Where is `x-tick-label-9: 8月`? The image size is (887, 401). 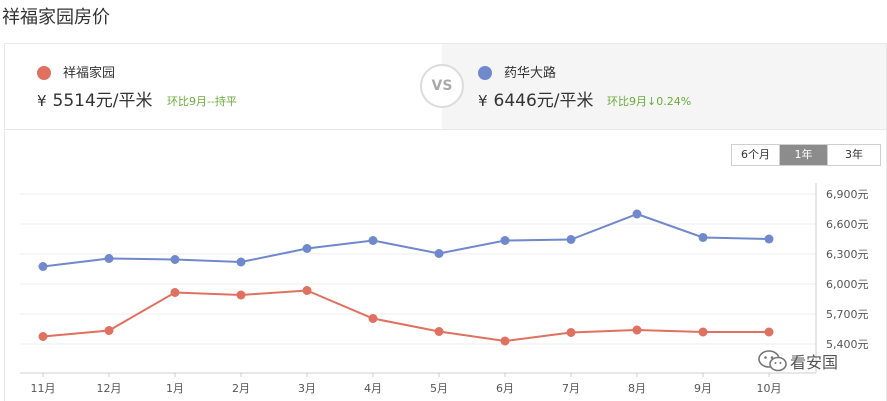
x-tick-label-9: 8月 is located at coordinates (637, 388).